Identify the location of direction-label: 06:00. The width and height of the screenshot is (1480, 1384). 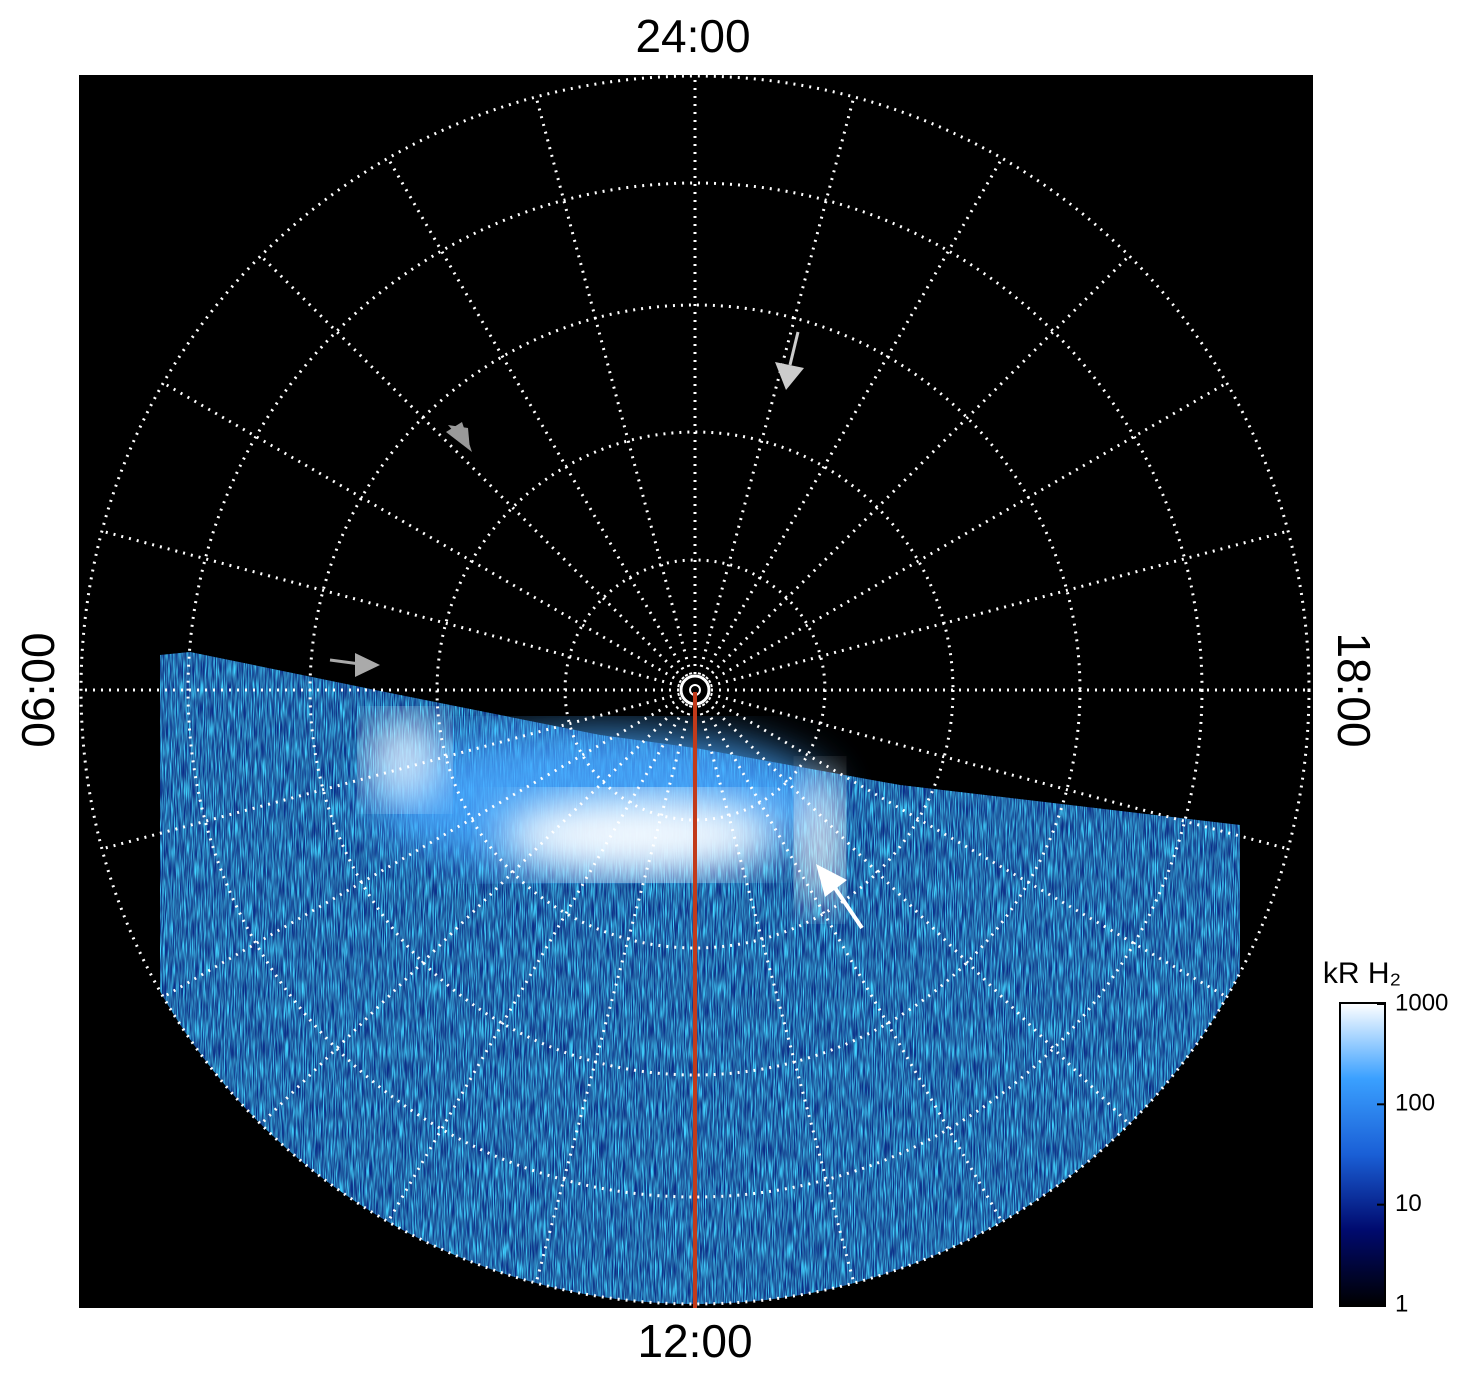
(38, 689).